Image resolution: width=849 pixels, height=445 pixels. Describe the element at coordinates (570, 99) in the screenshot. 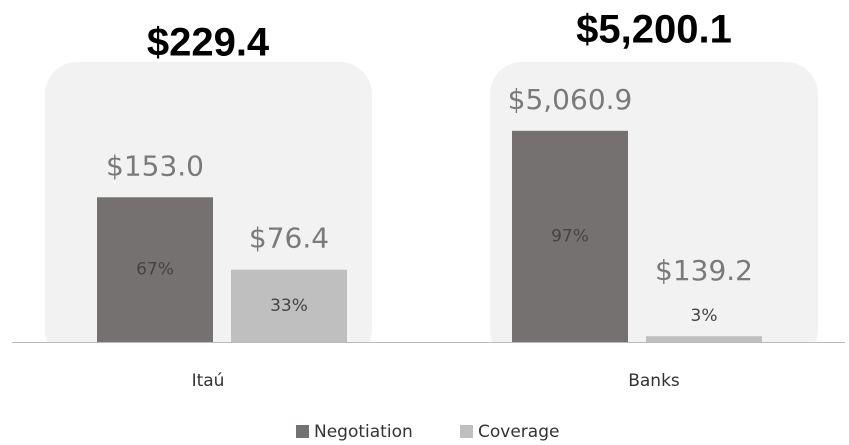

I see `value-label: $5,060.9` at that location.